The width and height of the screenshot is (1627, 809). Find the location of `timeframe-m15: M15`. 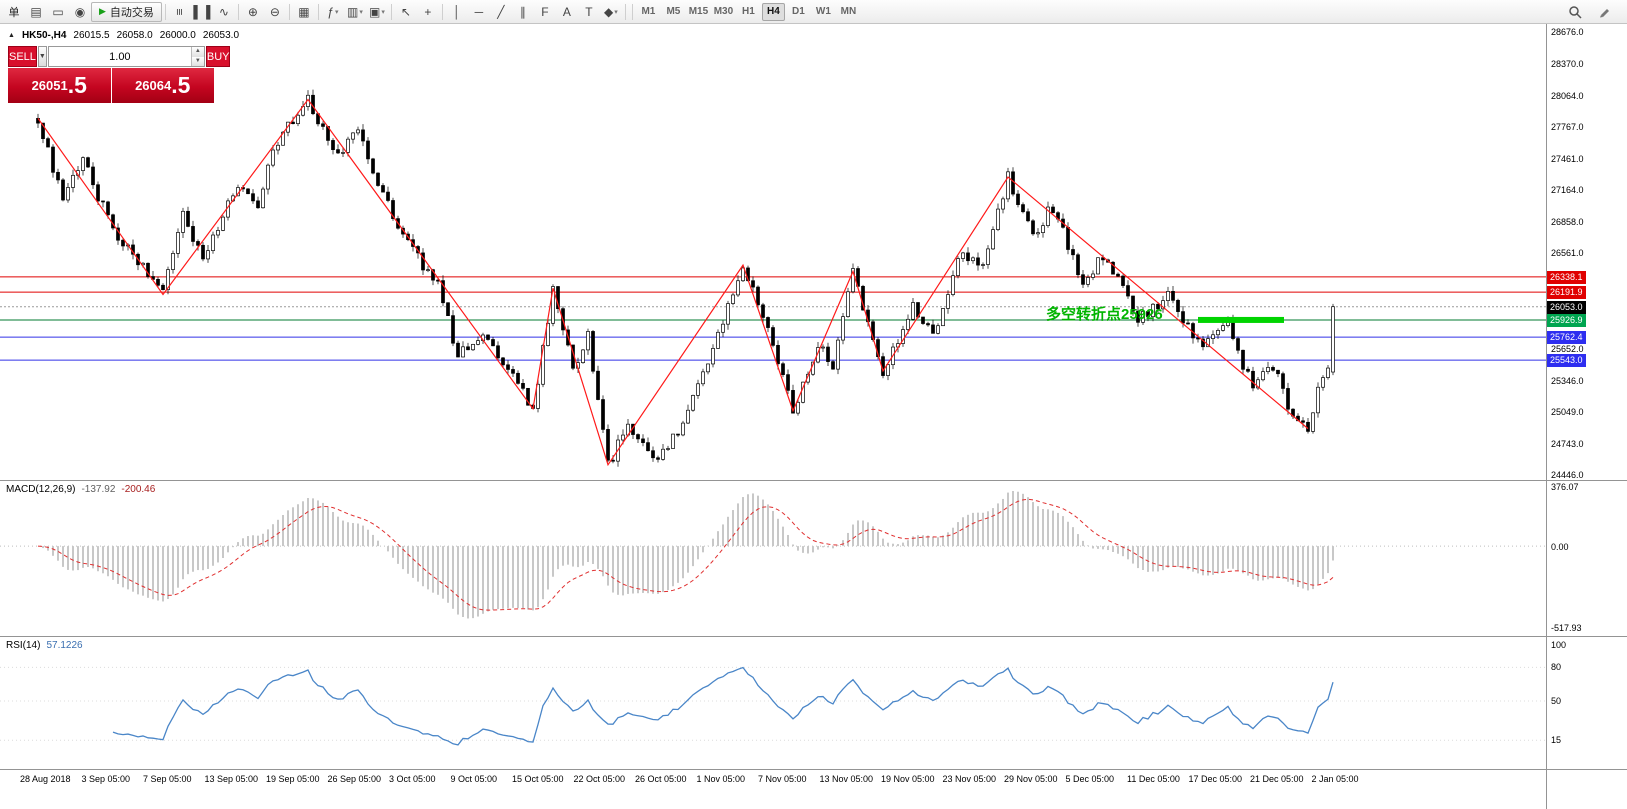

timeframe-m15: M15 is located at coordinates (698, 11).